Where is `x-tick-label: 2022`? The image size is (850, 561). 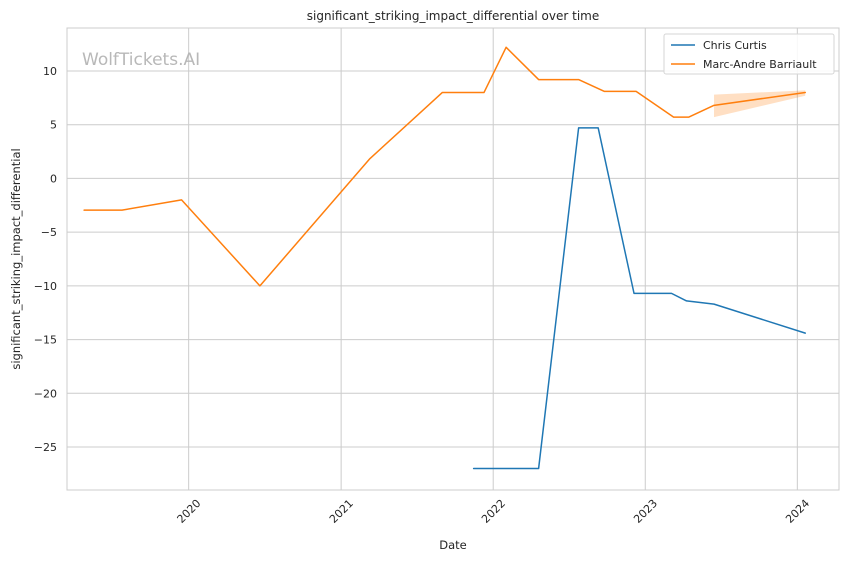
x-tick-label: 2022 is located at coordinates (493, 511).